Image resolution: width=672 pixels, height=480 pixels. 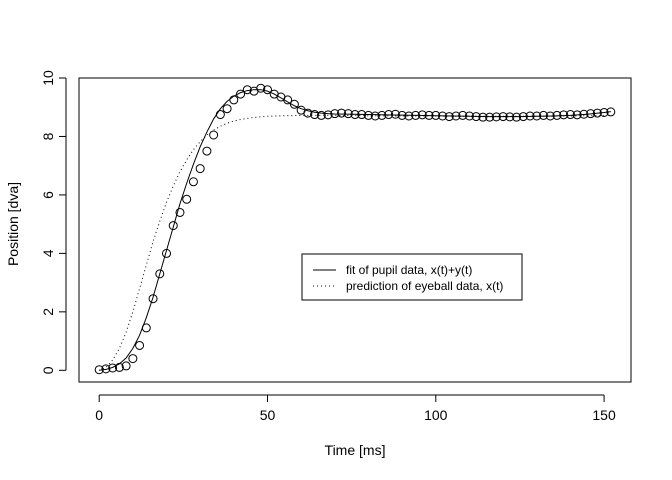 I want to click on x-tick-label: 150, so click(x=604, y=415).